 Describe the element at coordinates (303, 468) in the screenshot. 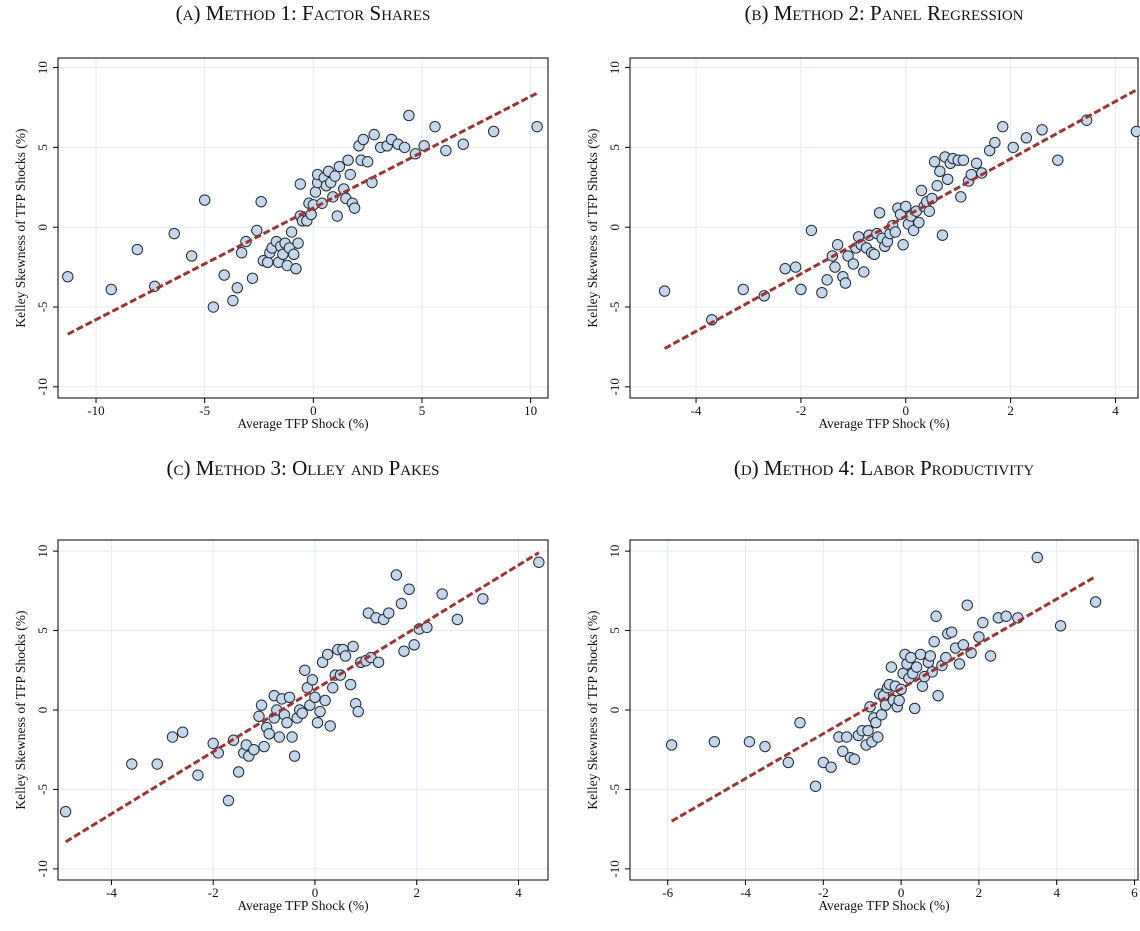

I see `panel-title: (c) Method 3: Olley and Pakes` at that location.